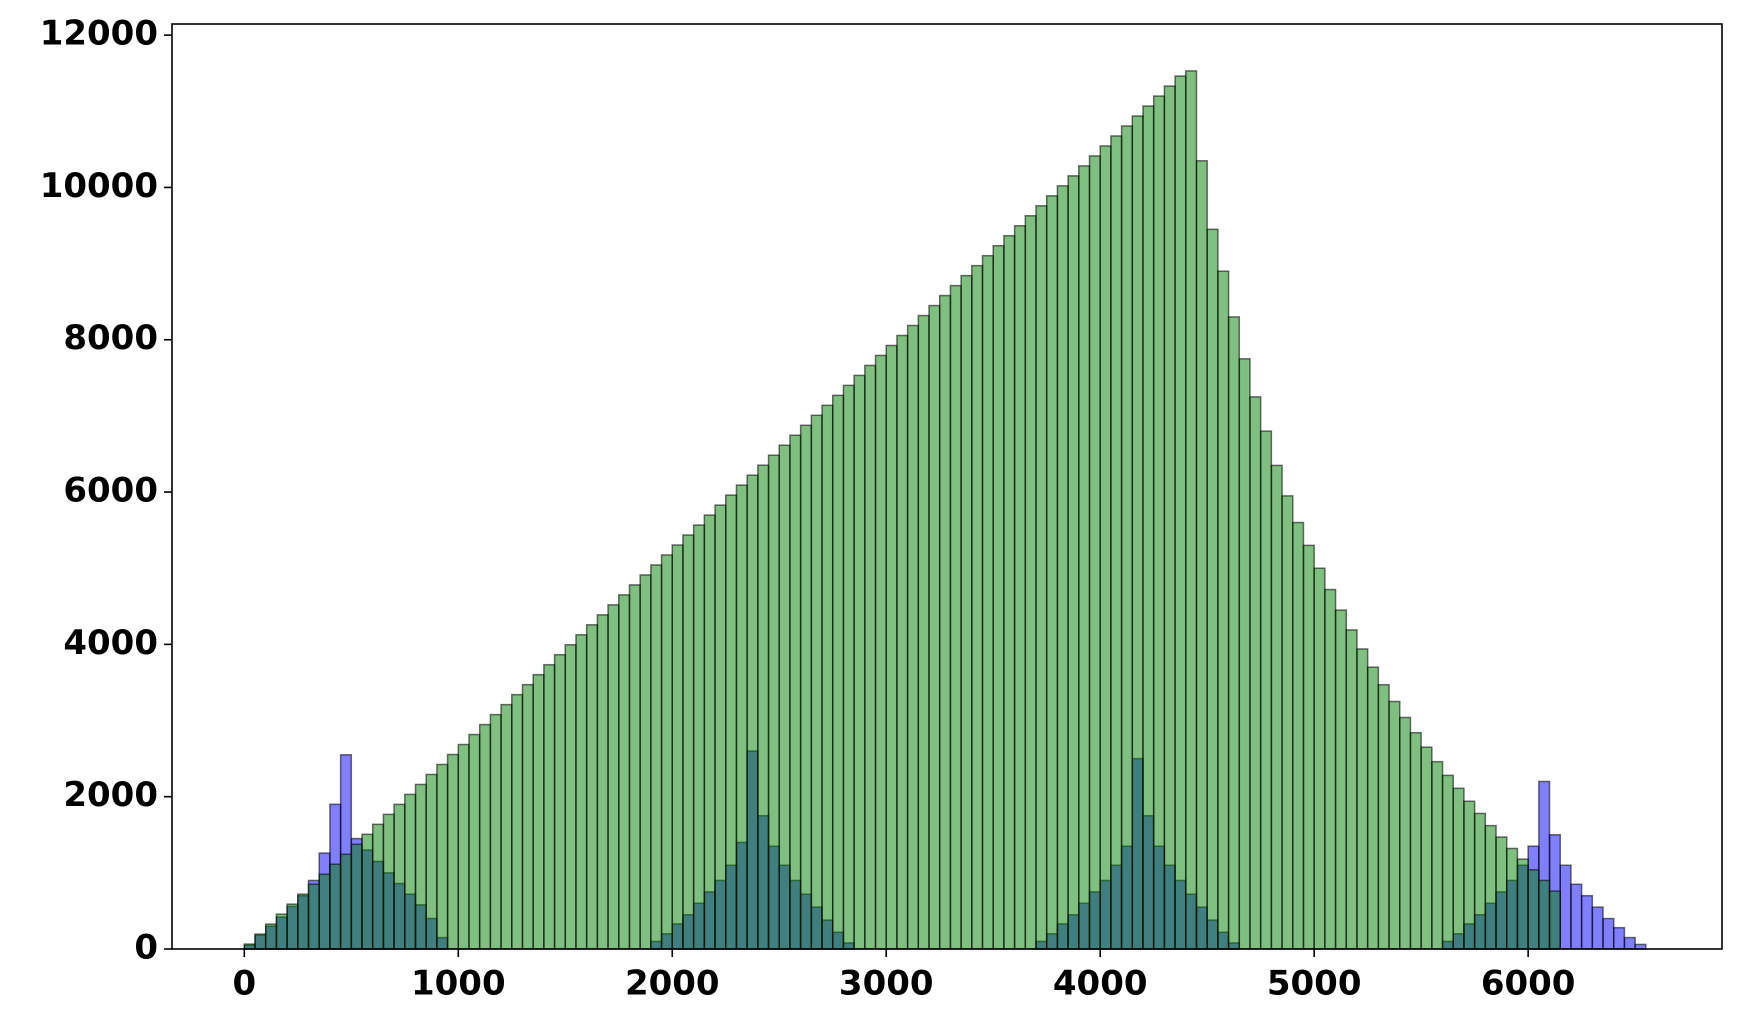 The width and height of the screenshot is (1744, 1031). What do you see at coordinates (146, 948) in the screenshot?
I see `y-tick-label: 0` at bounding box center [146, 948].